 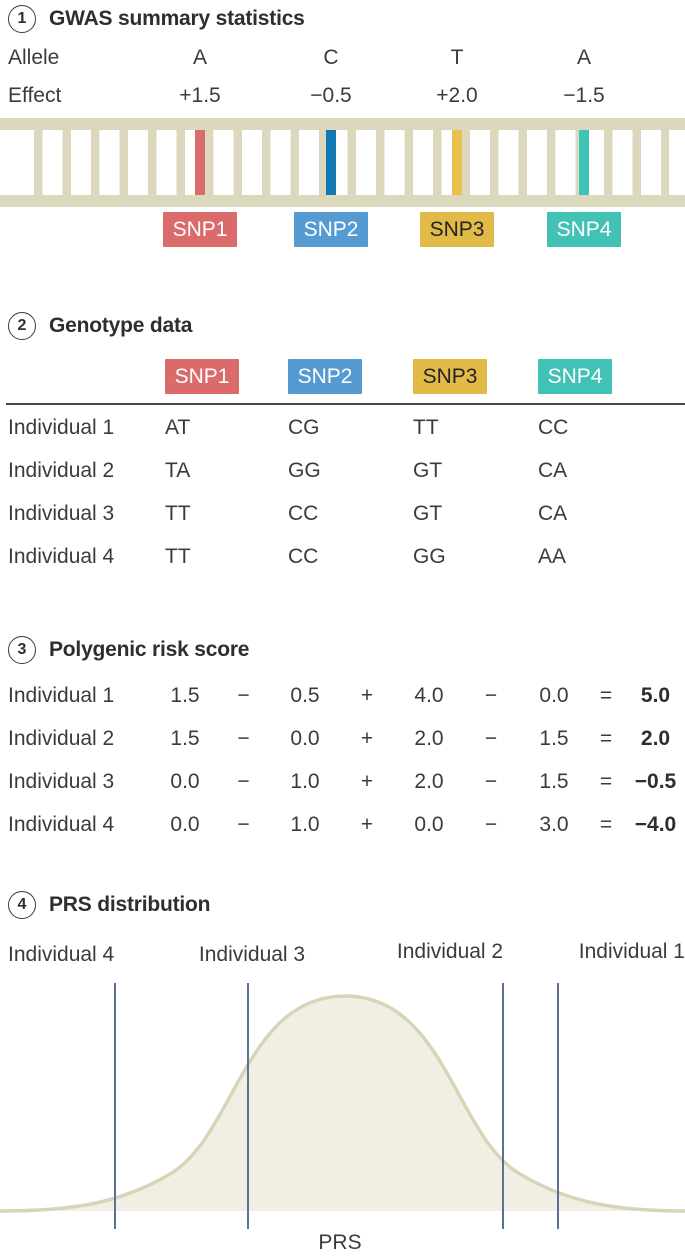 What do you see at coordinates (655, 824) in the screenshot?
I see `prs-result: −4.0` at bounding box center [655, 824].